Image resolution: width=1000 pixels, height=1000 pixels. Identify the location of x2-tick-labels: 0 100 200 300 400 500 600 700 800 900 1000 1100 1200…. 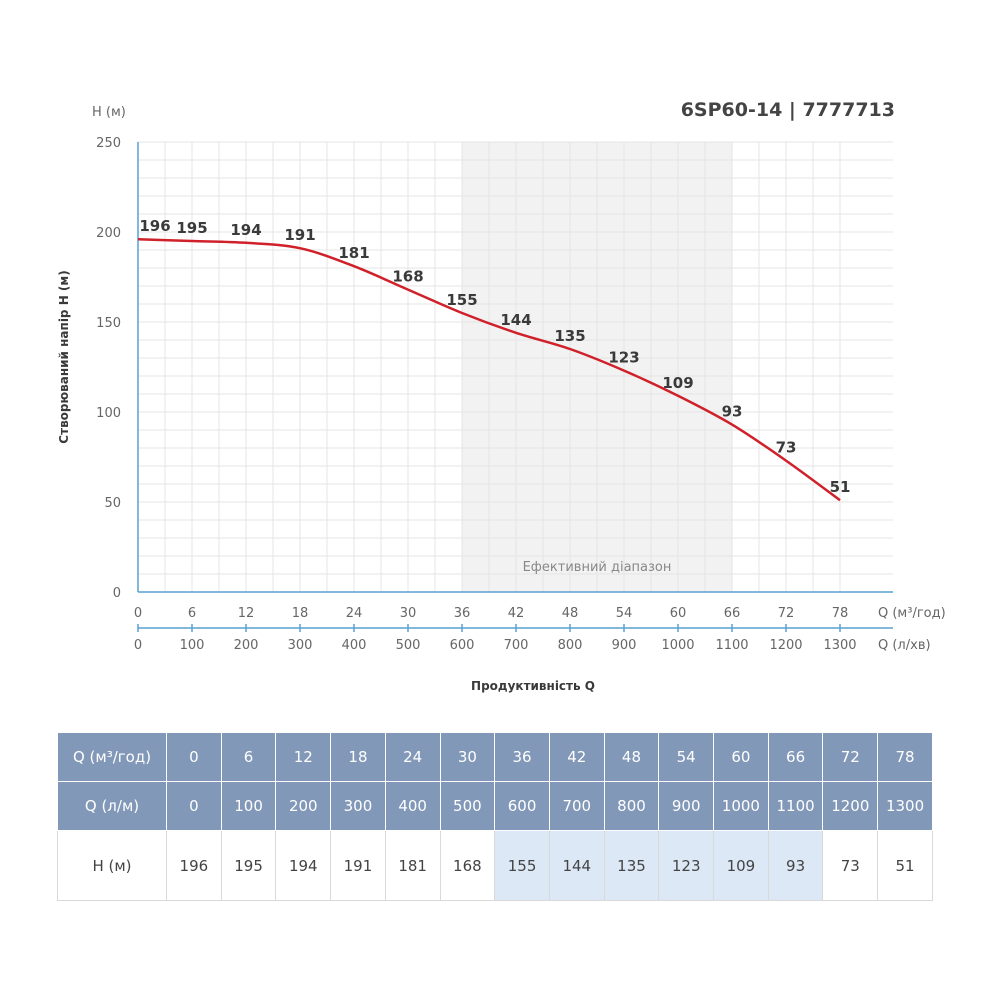
(495, 645).